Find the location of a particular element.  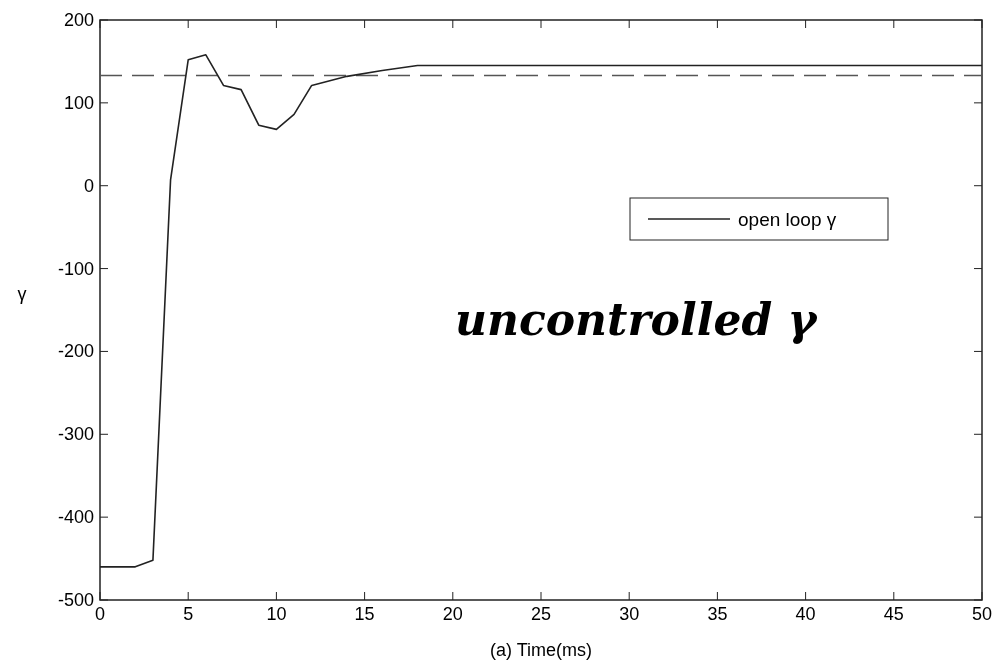

x-tick-label: 15 is located at coordinates (364, 614).